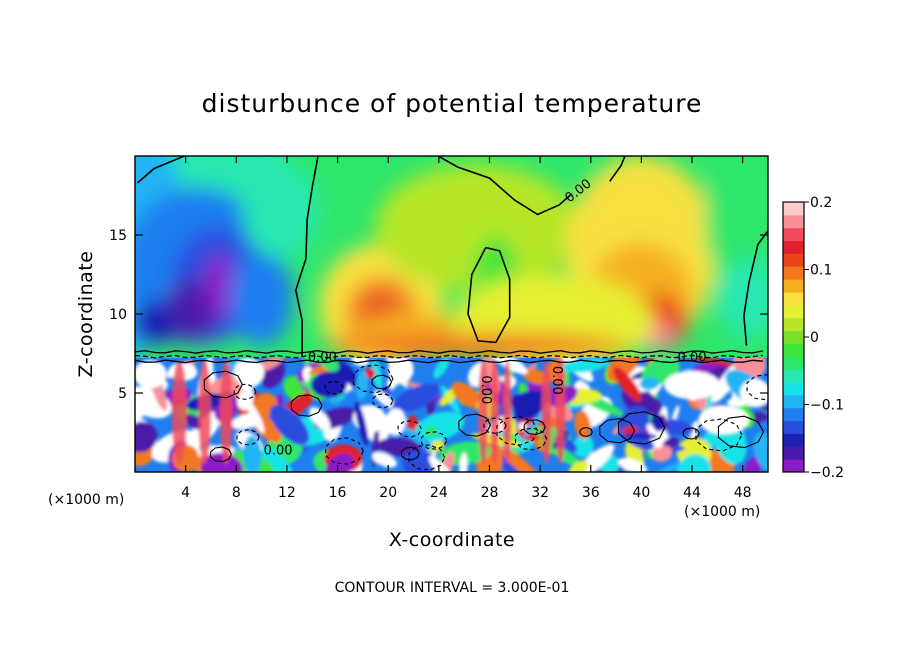 The height and width of the screenshot is (654, 904). Describe the element at coordinates (452, 540) in the screenshot. I see `x-axis-label: X-coordinate` at that location.